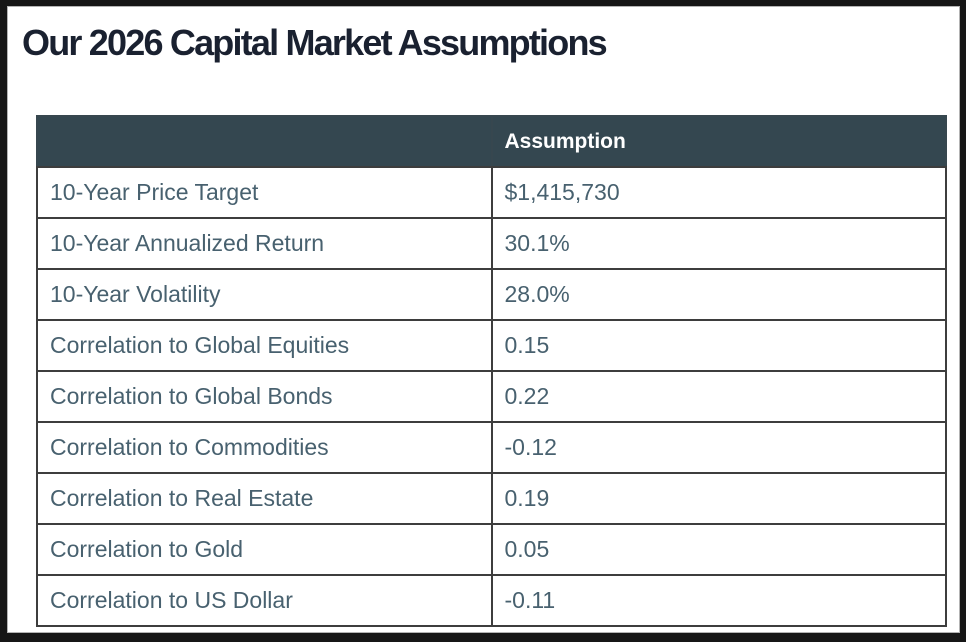 The image size is (966, 642). I want to click on row-label: Correlation to US Dollar, so click(264, 600).